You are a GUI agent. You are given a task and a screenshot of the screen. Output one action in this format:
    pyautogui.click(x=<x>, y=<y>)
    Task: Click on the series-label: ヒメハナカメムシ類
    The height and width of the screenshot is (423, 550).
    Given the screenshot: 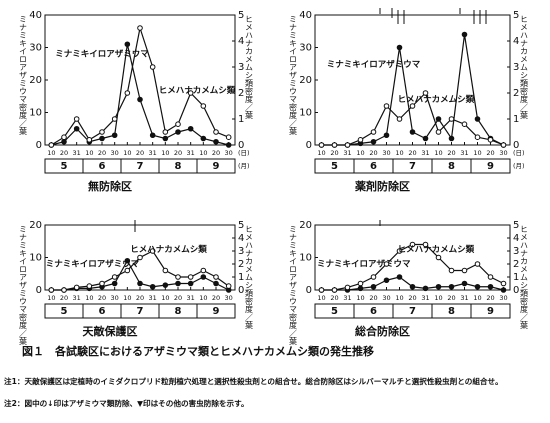 What is the action you would take?
    pyautogui.click(x=197, y=90)
    